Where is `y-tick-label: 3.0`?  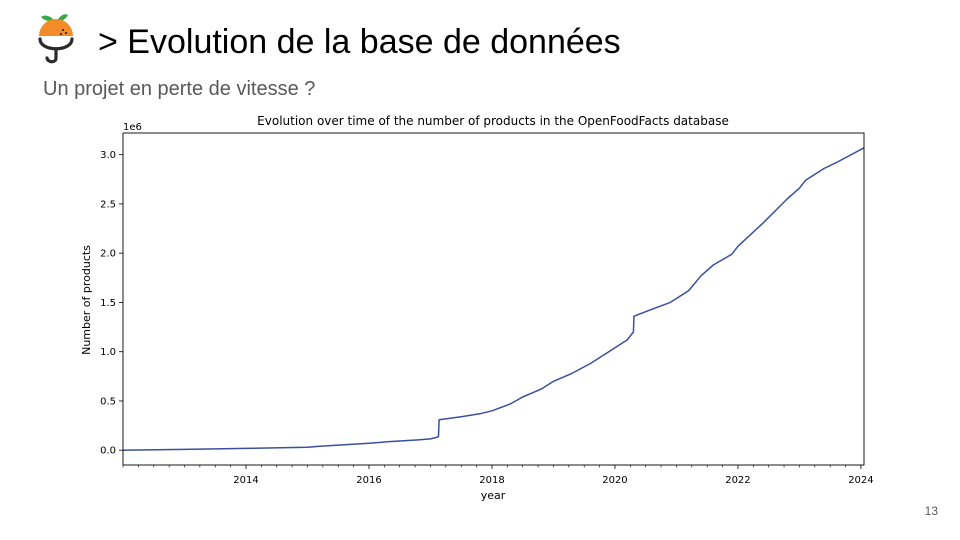 y-tick-label: 3.0 is located at coordinates (108, 155).